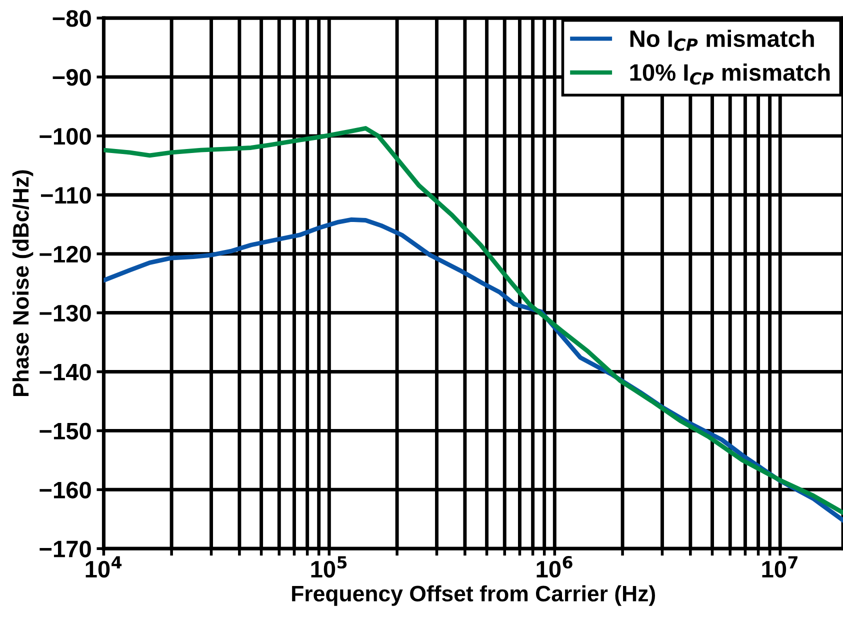 The height and width of the screenshot is (622, 843). Describe the element at coordinates (104, 567) in the screenshot. I see `x-tick-label: 10$^{4}$` at that location.